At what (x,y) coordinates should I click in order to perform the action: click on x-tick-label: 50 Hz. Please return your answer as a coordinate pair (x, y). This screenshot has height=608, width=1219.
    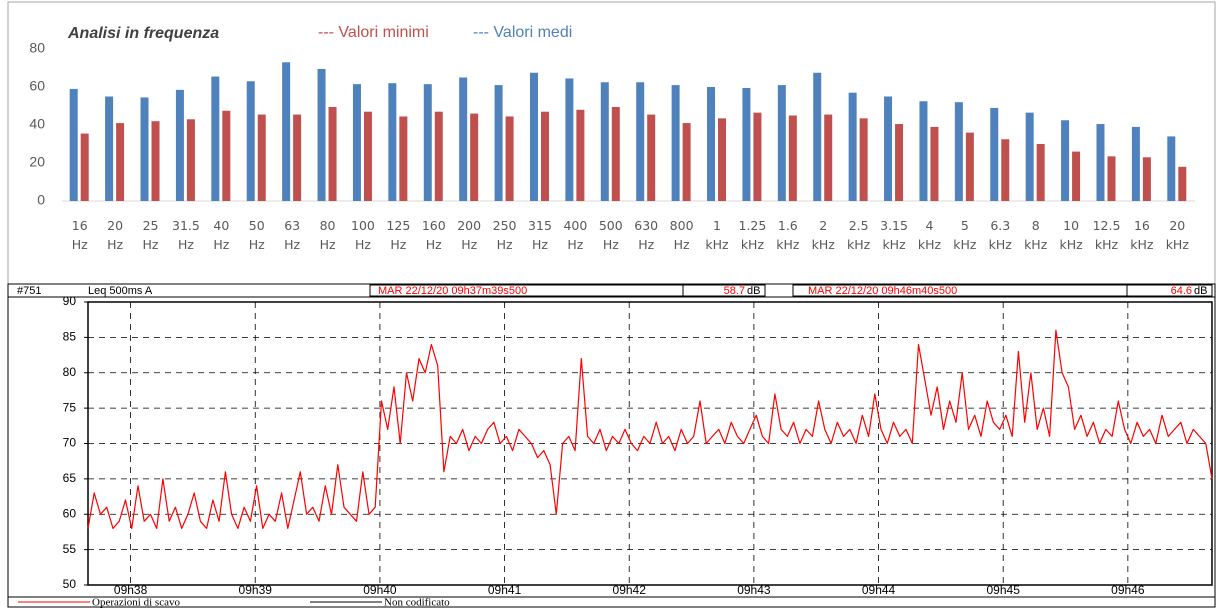
    Looking at the image, I should click on (256, 235).